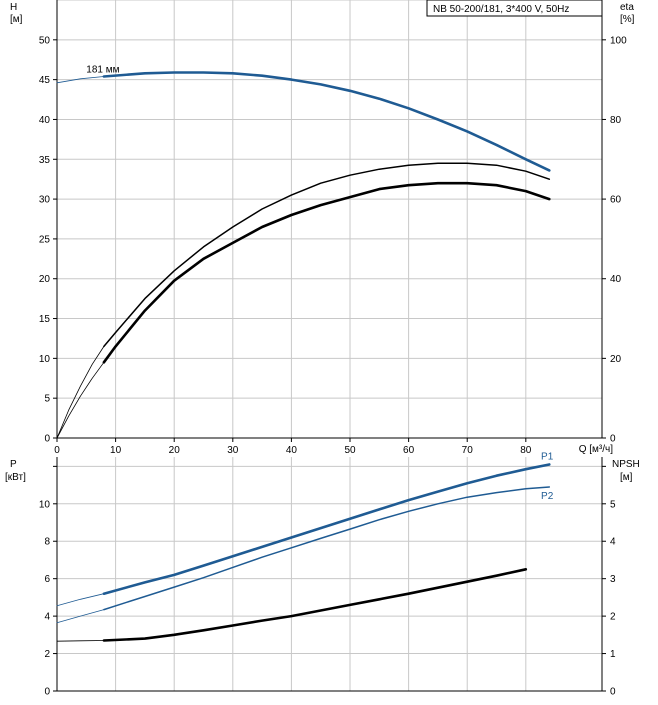  What do you see at coordinates (47, 579) in the screenshot?
I see `y-tick-label: 6` at bounding box center [47, 579].